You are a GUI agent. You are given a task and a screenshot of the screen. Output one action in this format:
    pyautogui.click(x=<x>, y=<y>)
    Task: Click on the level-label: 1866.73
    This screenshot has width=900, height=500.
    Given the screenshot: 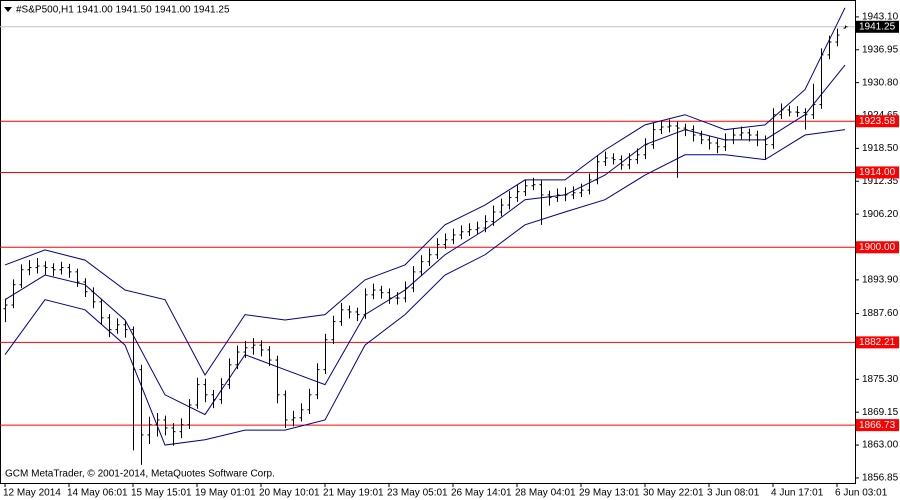 What is the action you would take?
    pyautogui.click(x=877, y=425)
    